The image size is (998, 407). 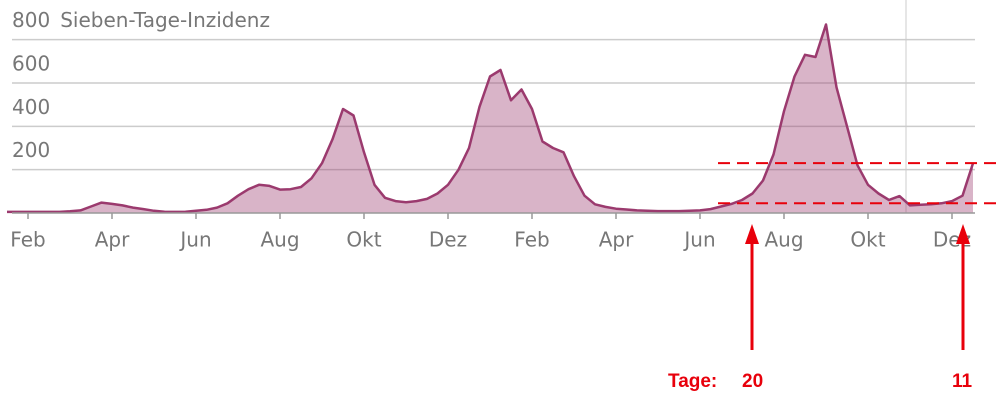 I want to click on arrows, so click(x=857, y=287).